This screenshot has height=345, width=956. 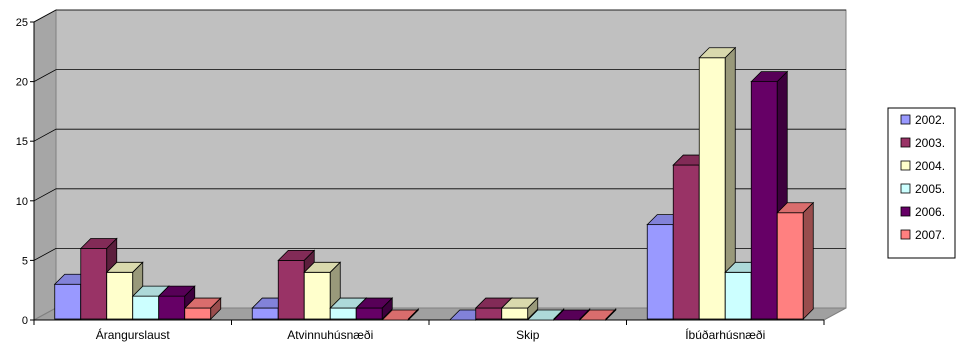 What do you see at coordinates (930, 166) in the screenshot?
I see `legend-label: 2004.` at bounding box center [930, 166].